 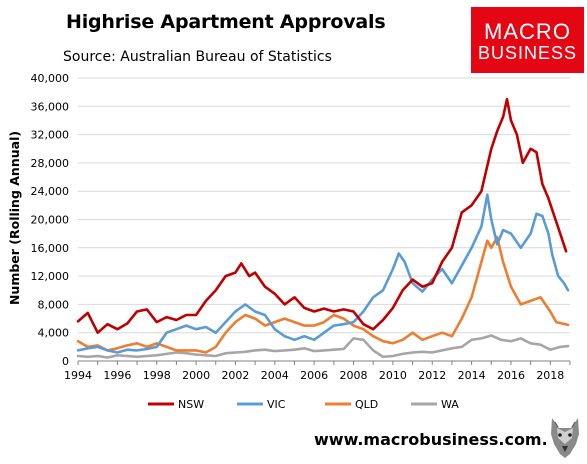 I want to click on brand-logo: MACRO BUSINESS, so click(x=527, y=40).